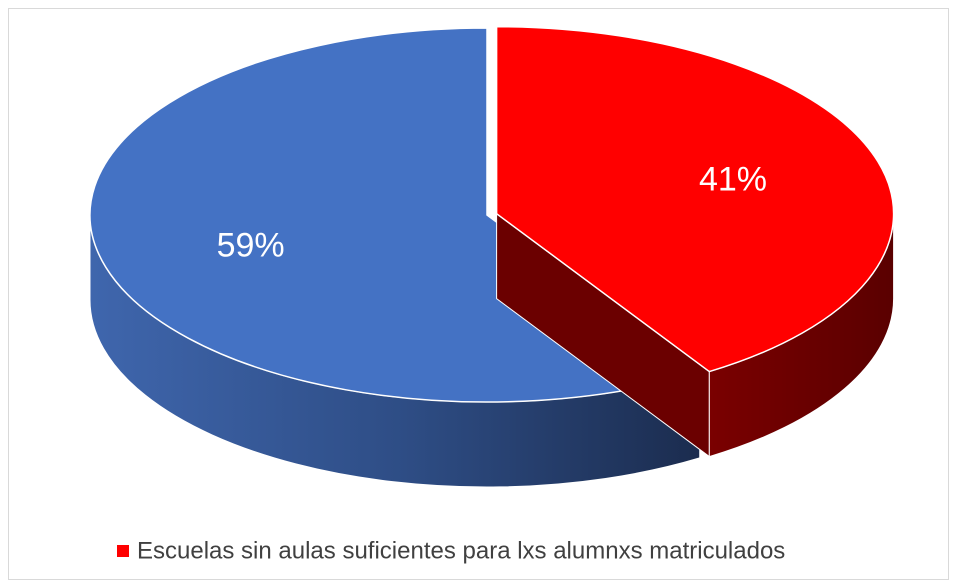  I want to click on legend-swatch, so click(123, 551).